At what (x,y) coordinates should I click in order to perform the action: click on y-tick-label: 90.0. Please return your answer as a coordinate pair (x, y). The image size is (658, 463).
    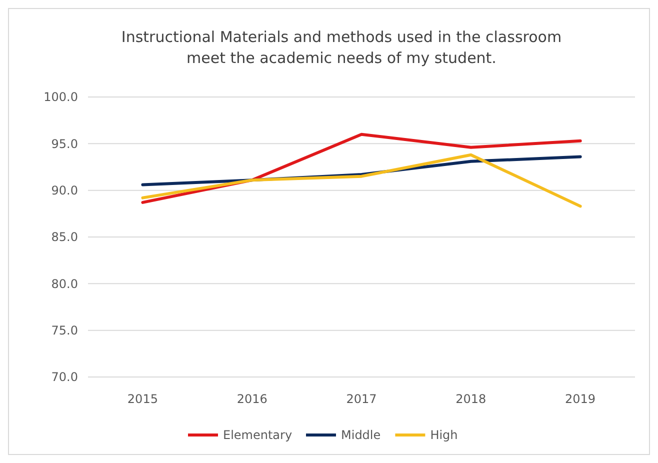
    Looking at the image, I should click on (64, 191).